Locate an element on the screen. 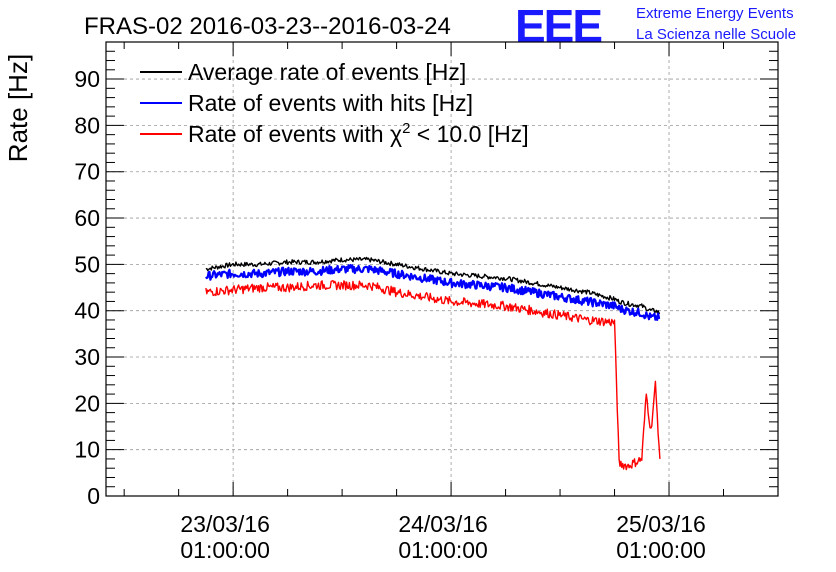  y-tick-label: 40 is located at coordinates (87, 311).